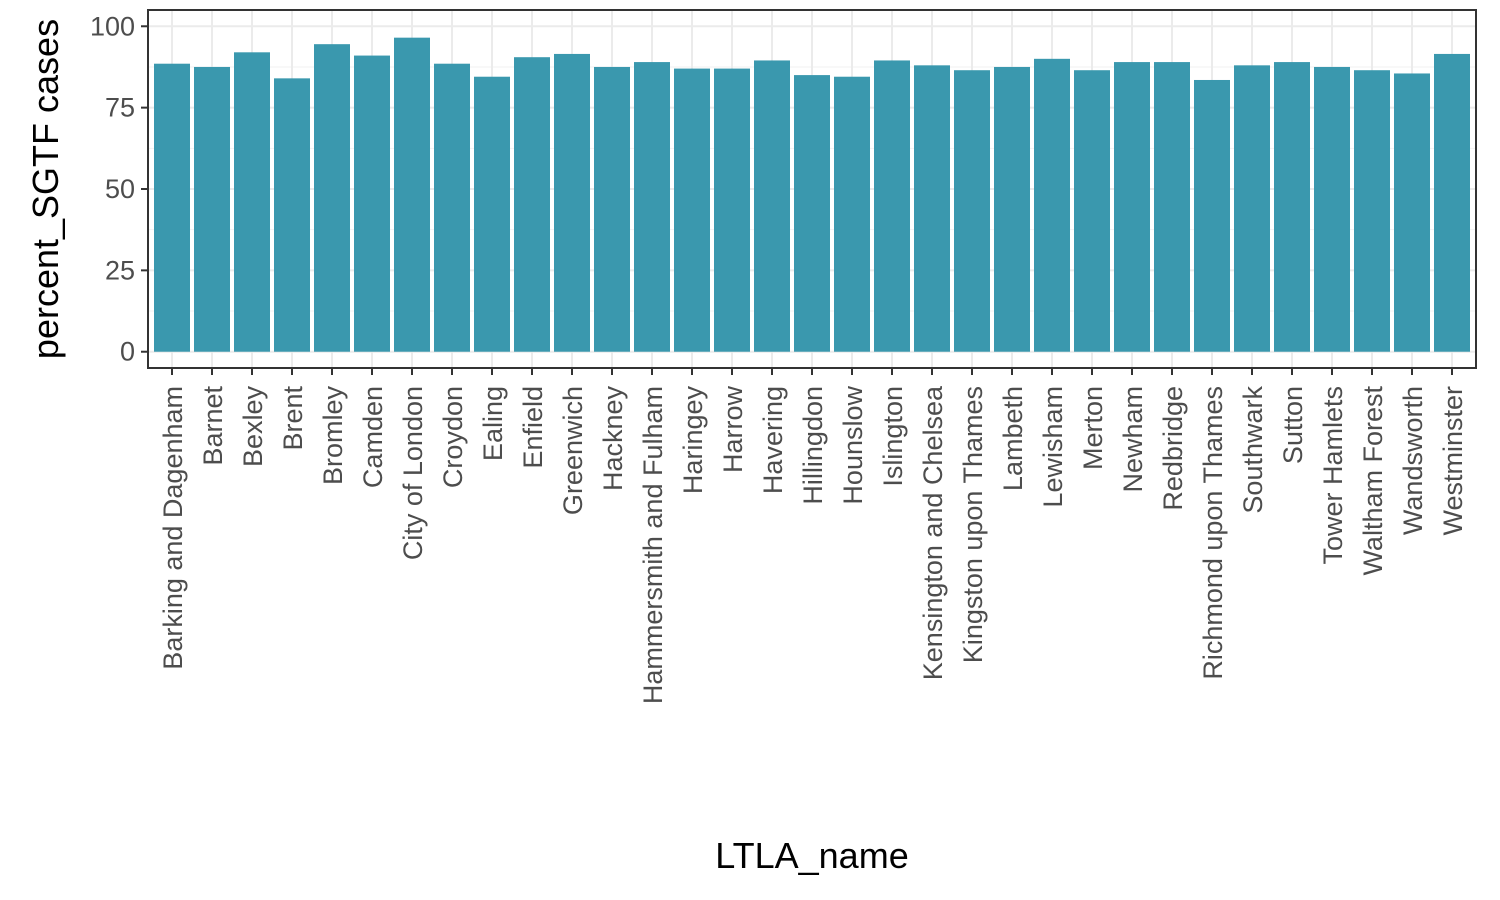 The width and height of the screenshot is (1500, 900). What do you see at coordinates (333, 436) in the screenshot?
I see `x-tick-label: Bromley` at bounding box center [333, 436].